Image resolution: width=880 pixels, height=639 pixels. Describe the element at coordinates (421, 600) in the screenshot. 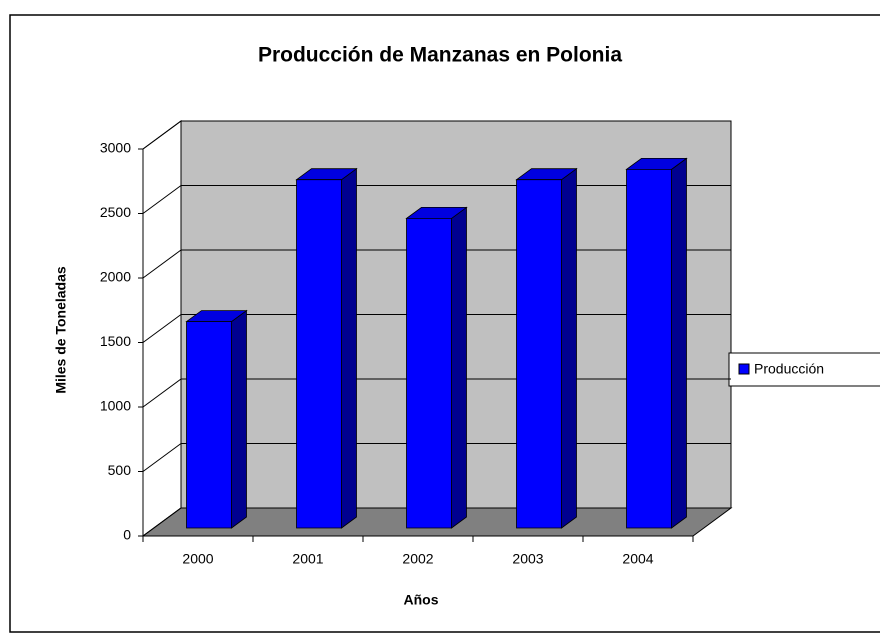

I see `x-axis-title: Años` at that location.